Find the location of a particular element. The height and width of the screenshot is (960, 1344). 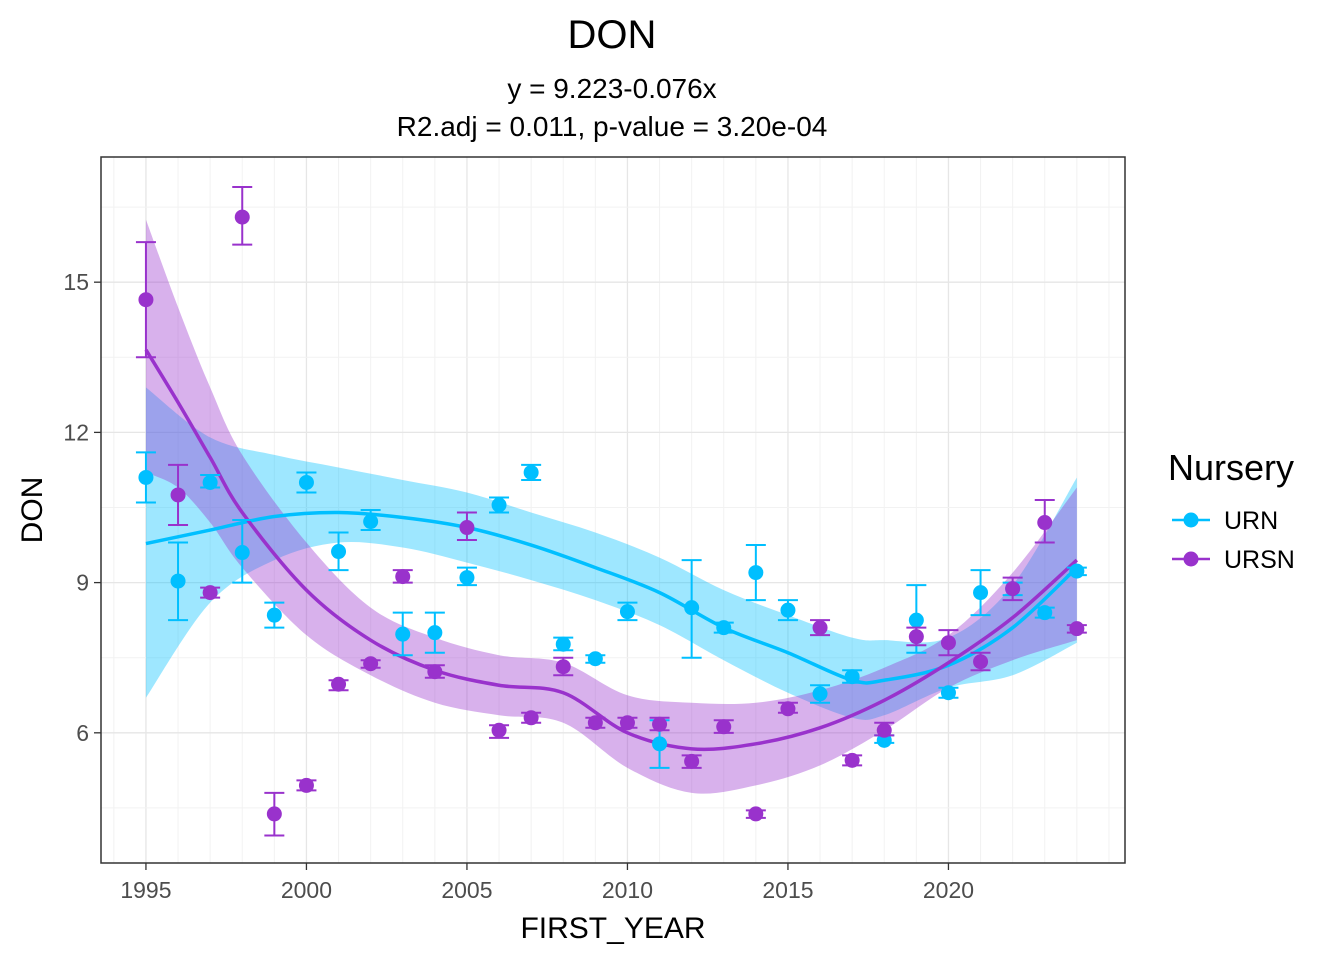

data-point-ursn-2004 is located at coordinates (434, 672).